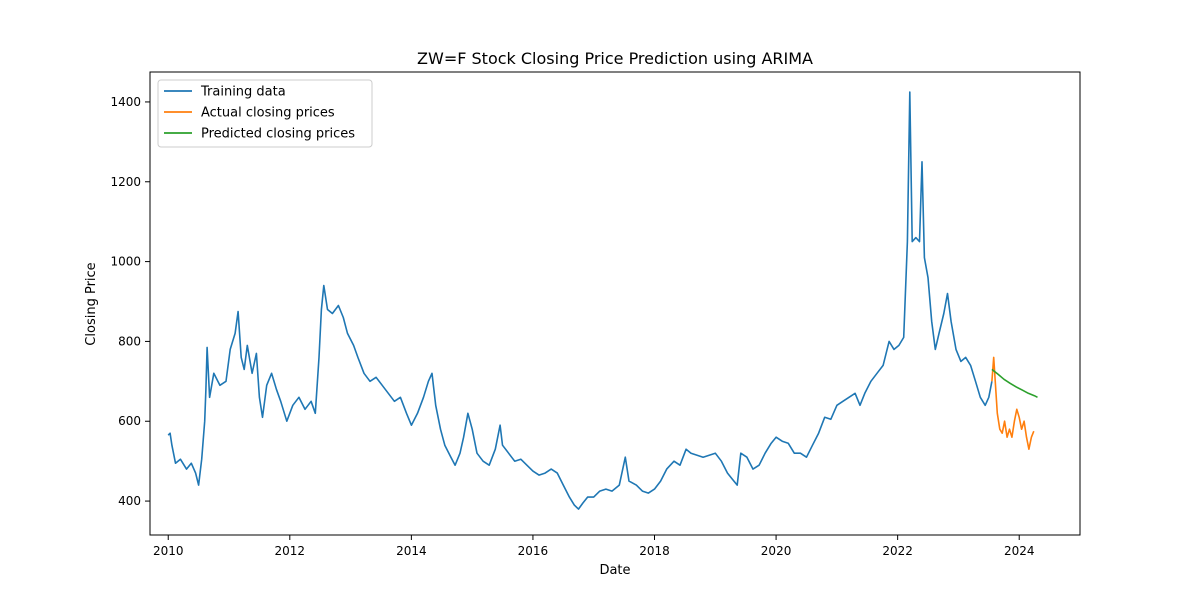 The width and height of the screenshot is (1200, 600). Describe the element at coordinates (129, 341) in the screenshot. I see `y-tick-label: 800` at that location.